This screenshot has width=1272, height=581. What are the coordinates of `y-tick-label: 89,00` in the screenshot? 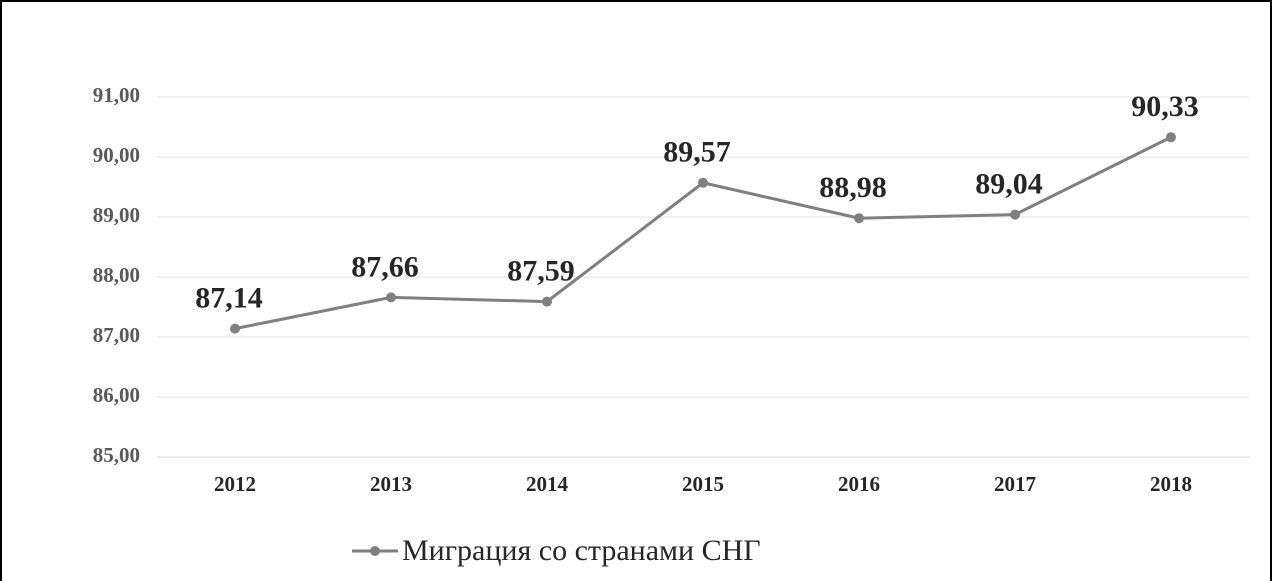 It's located at (116, 215).